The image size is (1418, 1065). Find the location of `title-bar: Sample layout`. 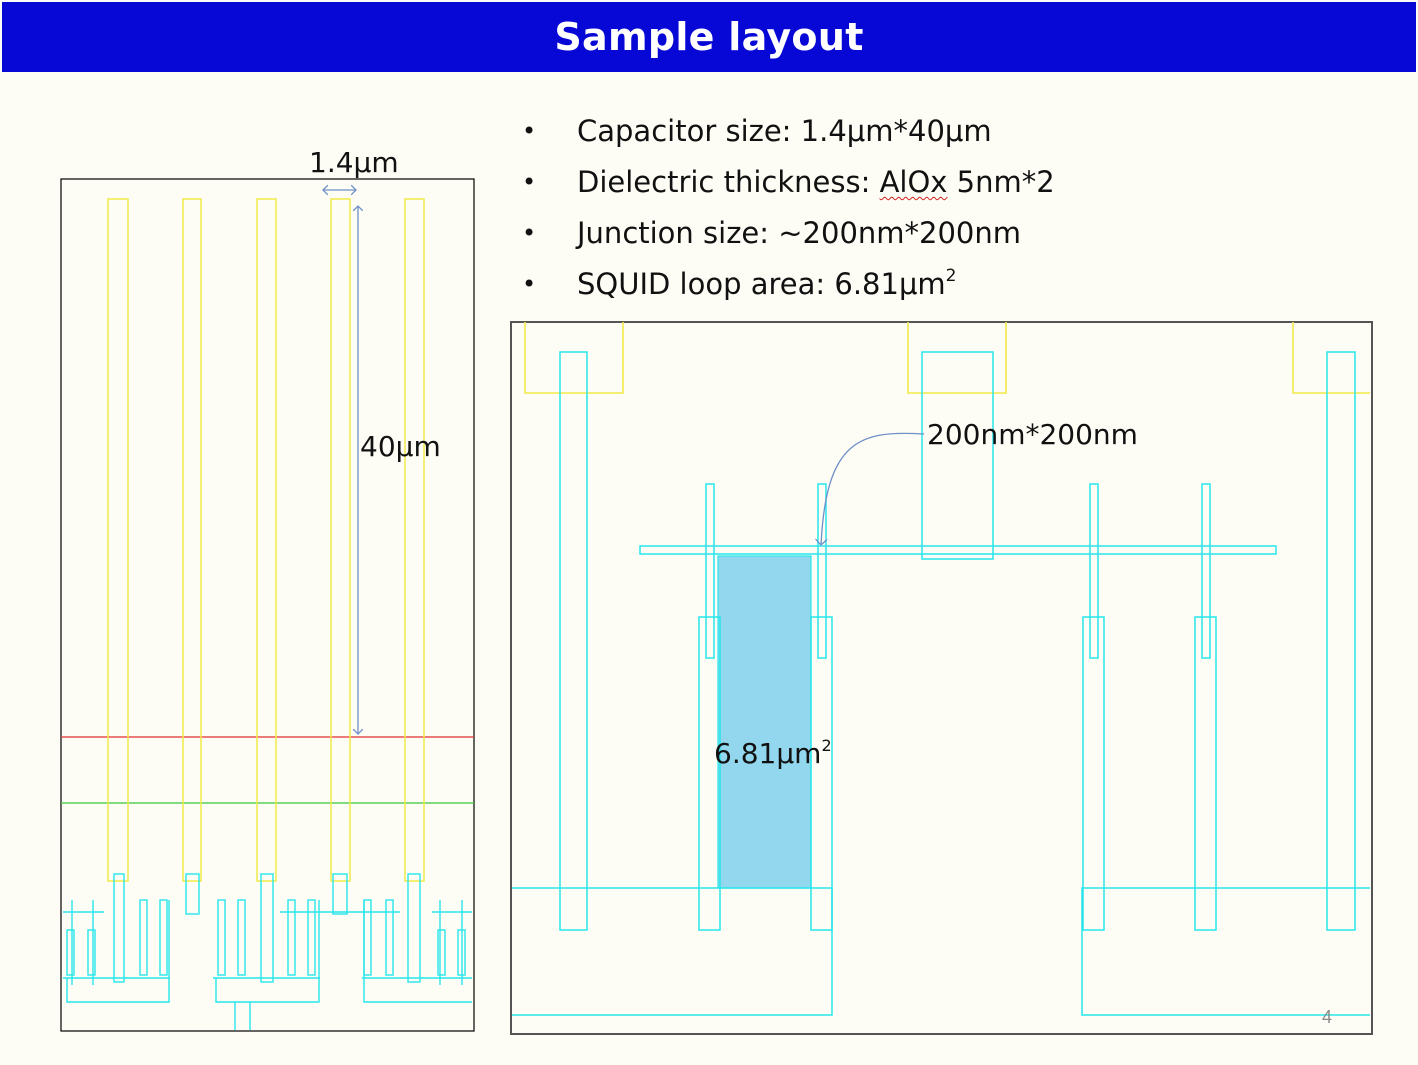

title-bar: Sample layout is located at coordinates (709, 37).